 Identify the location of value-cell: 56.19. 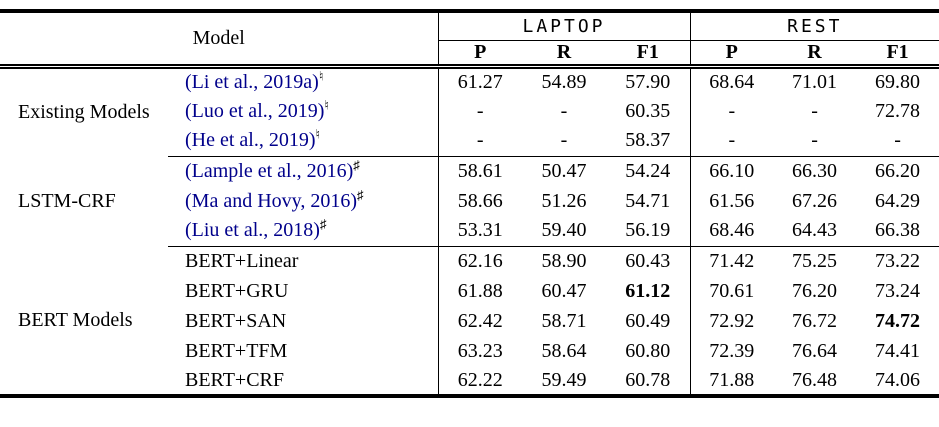
(648, 231).